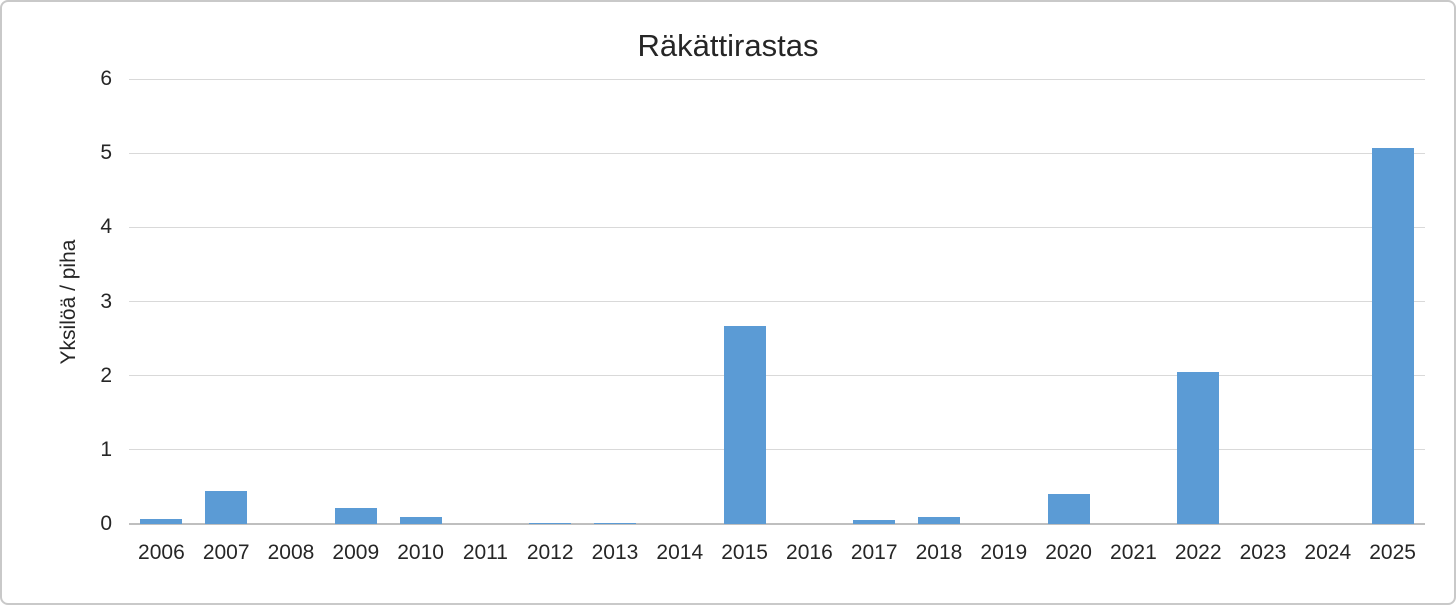 The image size is (1456, 605). What do you see at coordinates (291, 552) in the screenshot?
I see `x-tick-label-2008: 2008` at bounding box center [291, 552].